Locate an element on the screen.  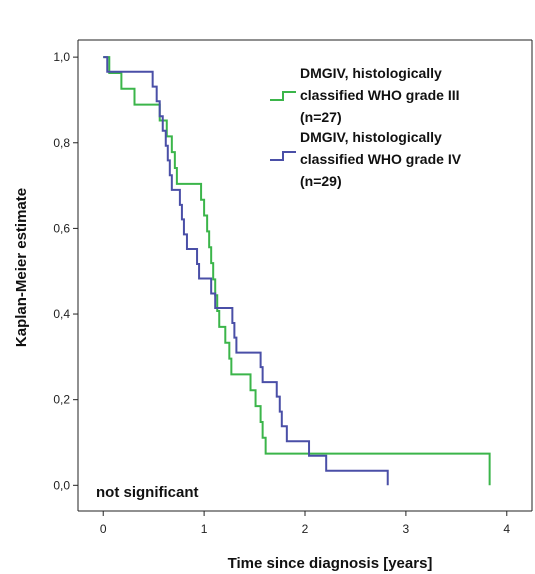
legend-label-2: classified WHO grade IV is located at coordinates (381, 159).